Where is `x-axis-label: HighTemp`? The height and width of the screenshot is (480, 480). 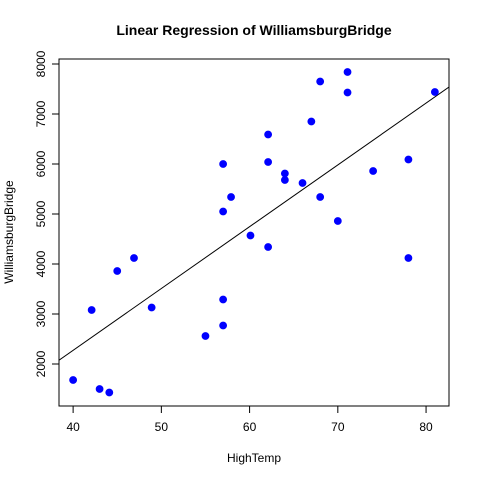
x-axis-label: HighTemp is located at coordinates (254, 458).